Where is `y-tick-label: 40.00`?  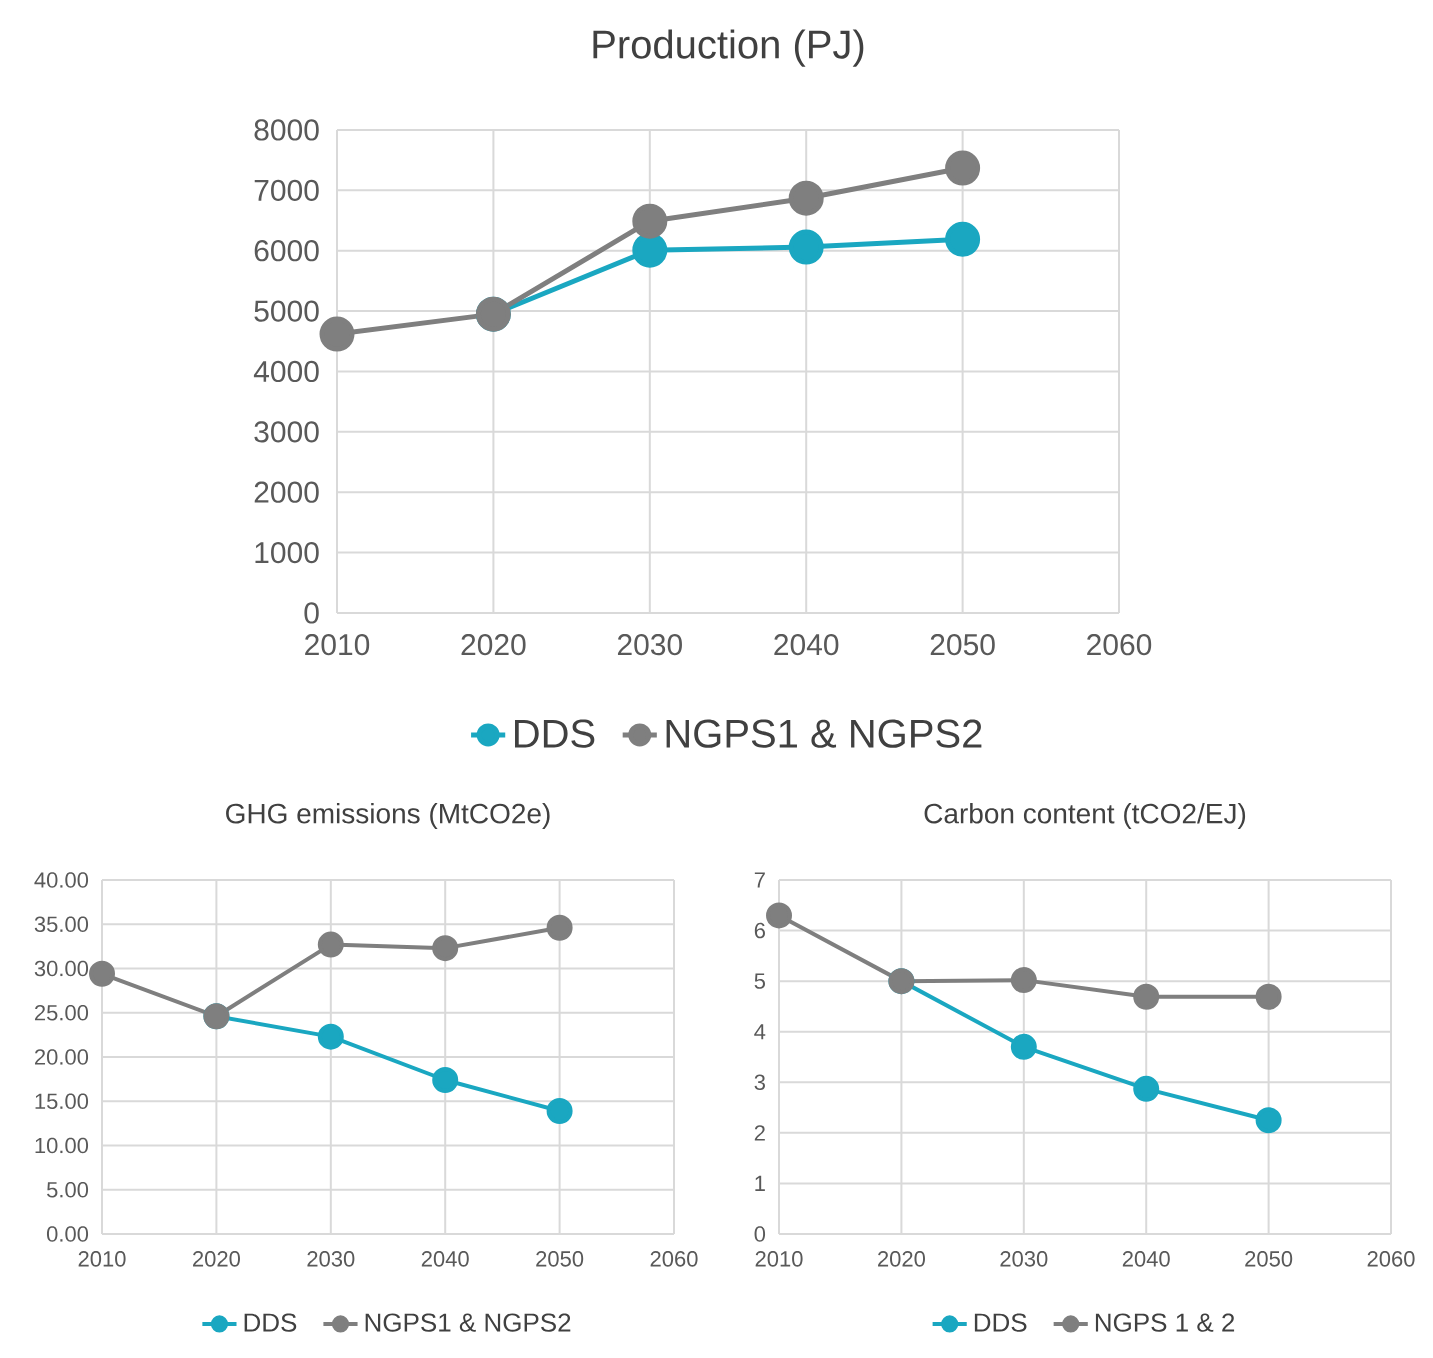
y-tick-label: 40.00 is located at coordinates (61, 880).